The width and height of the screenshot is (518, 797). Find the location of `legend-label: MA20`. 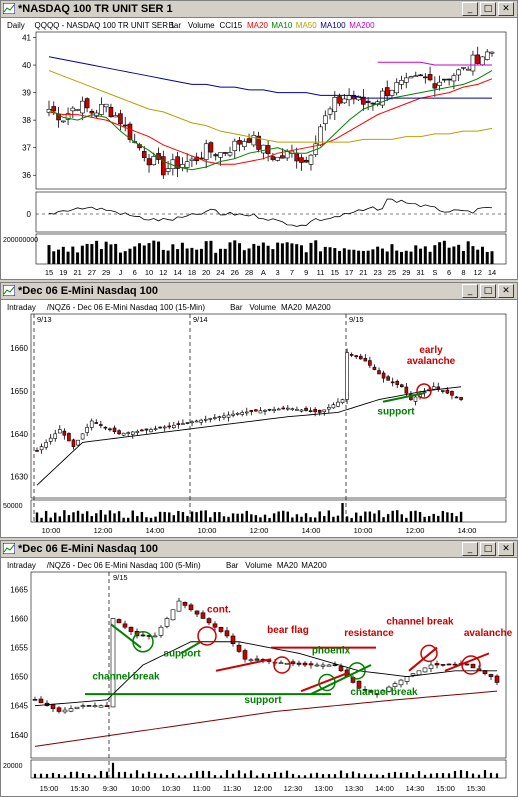

legend-label: MA20 is located at coordinates (257, 25).